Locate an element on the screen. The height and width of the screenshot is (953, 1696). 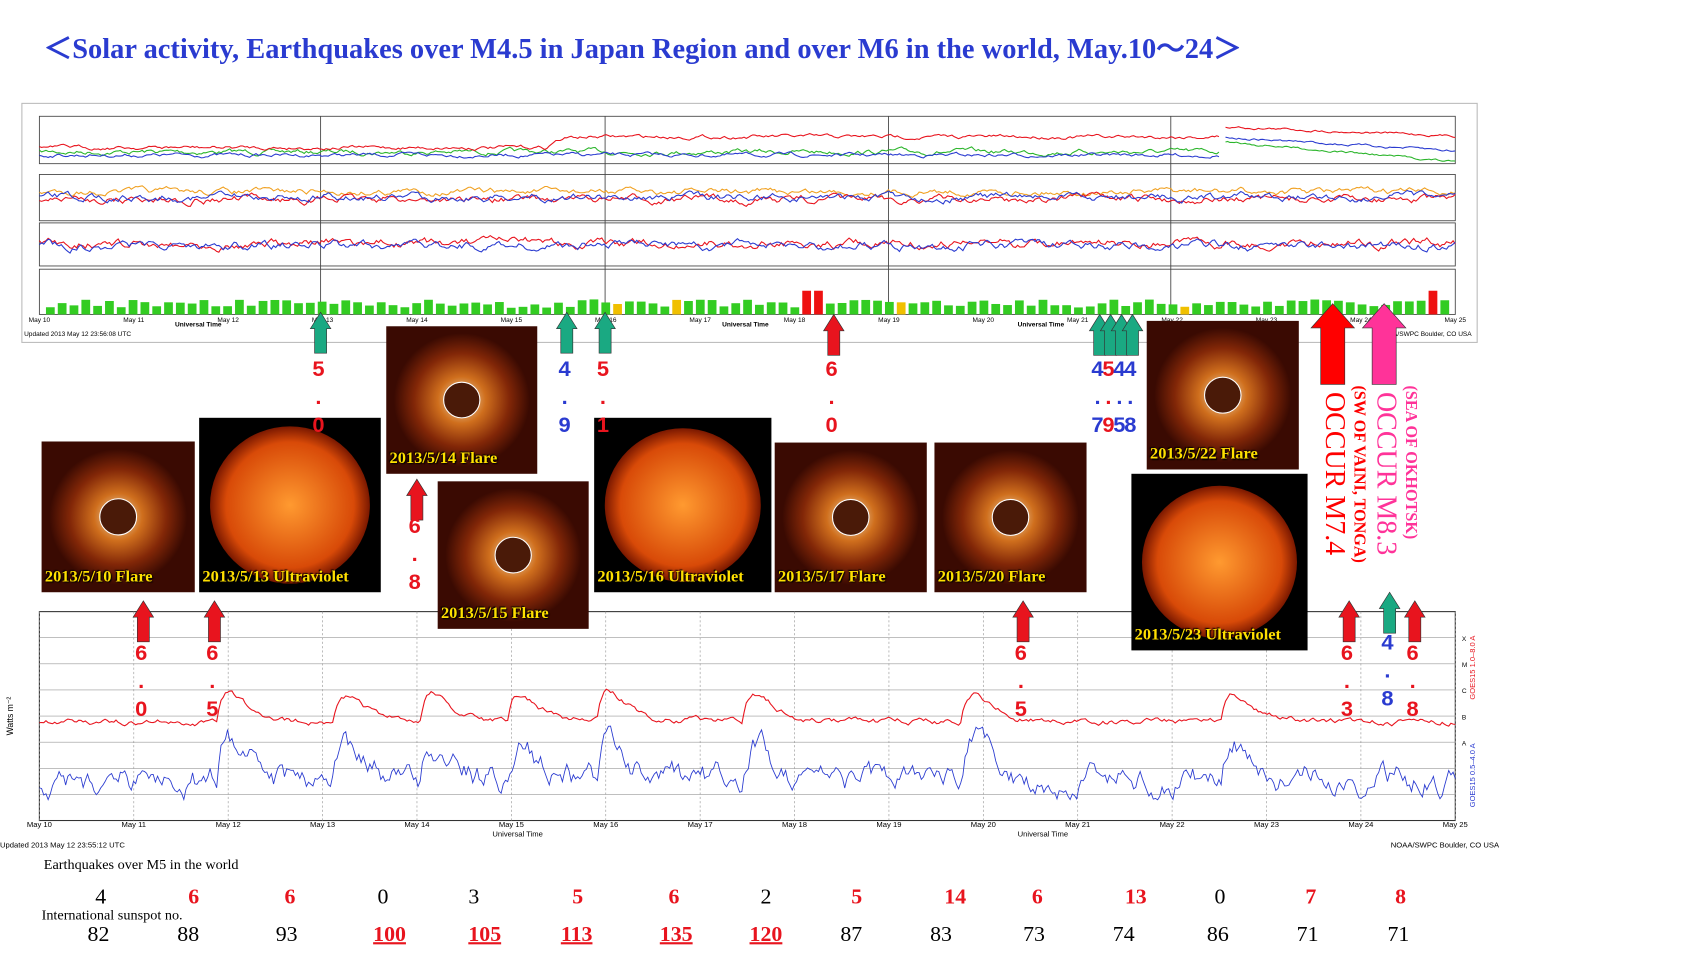
y-axis-label: Watts m⁻² is located at coordinates (10, 716).